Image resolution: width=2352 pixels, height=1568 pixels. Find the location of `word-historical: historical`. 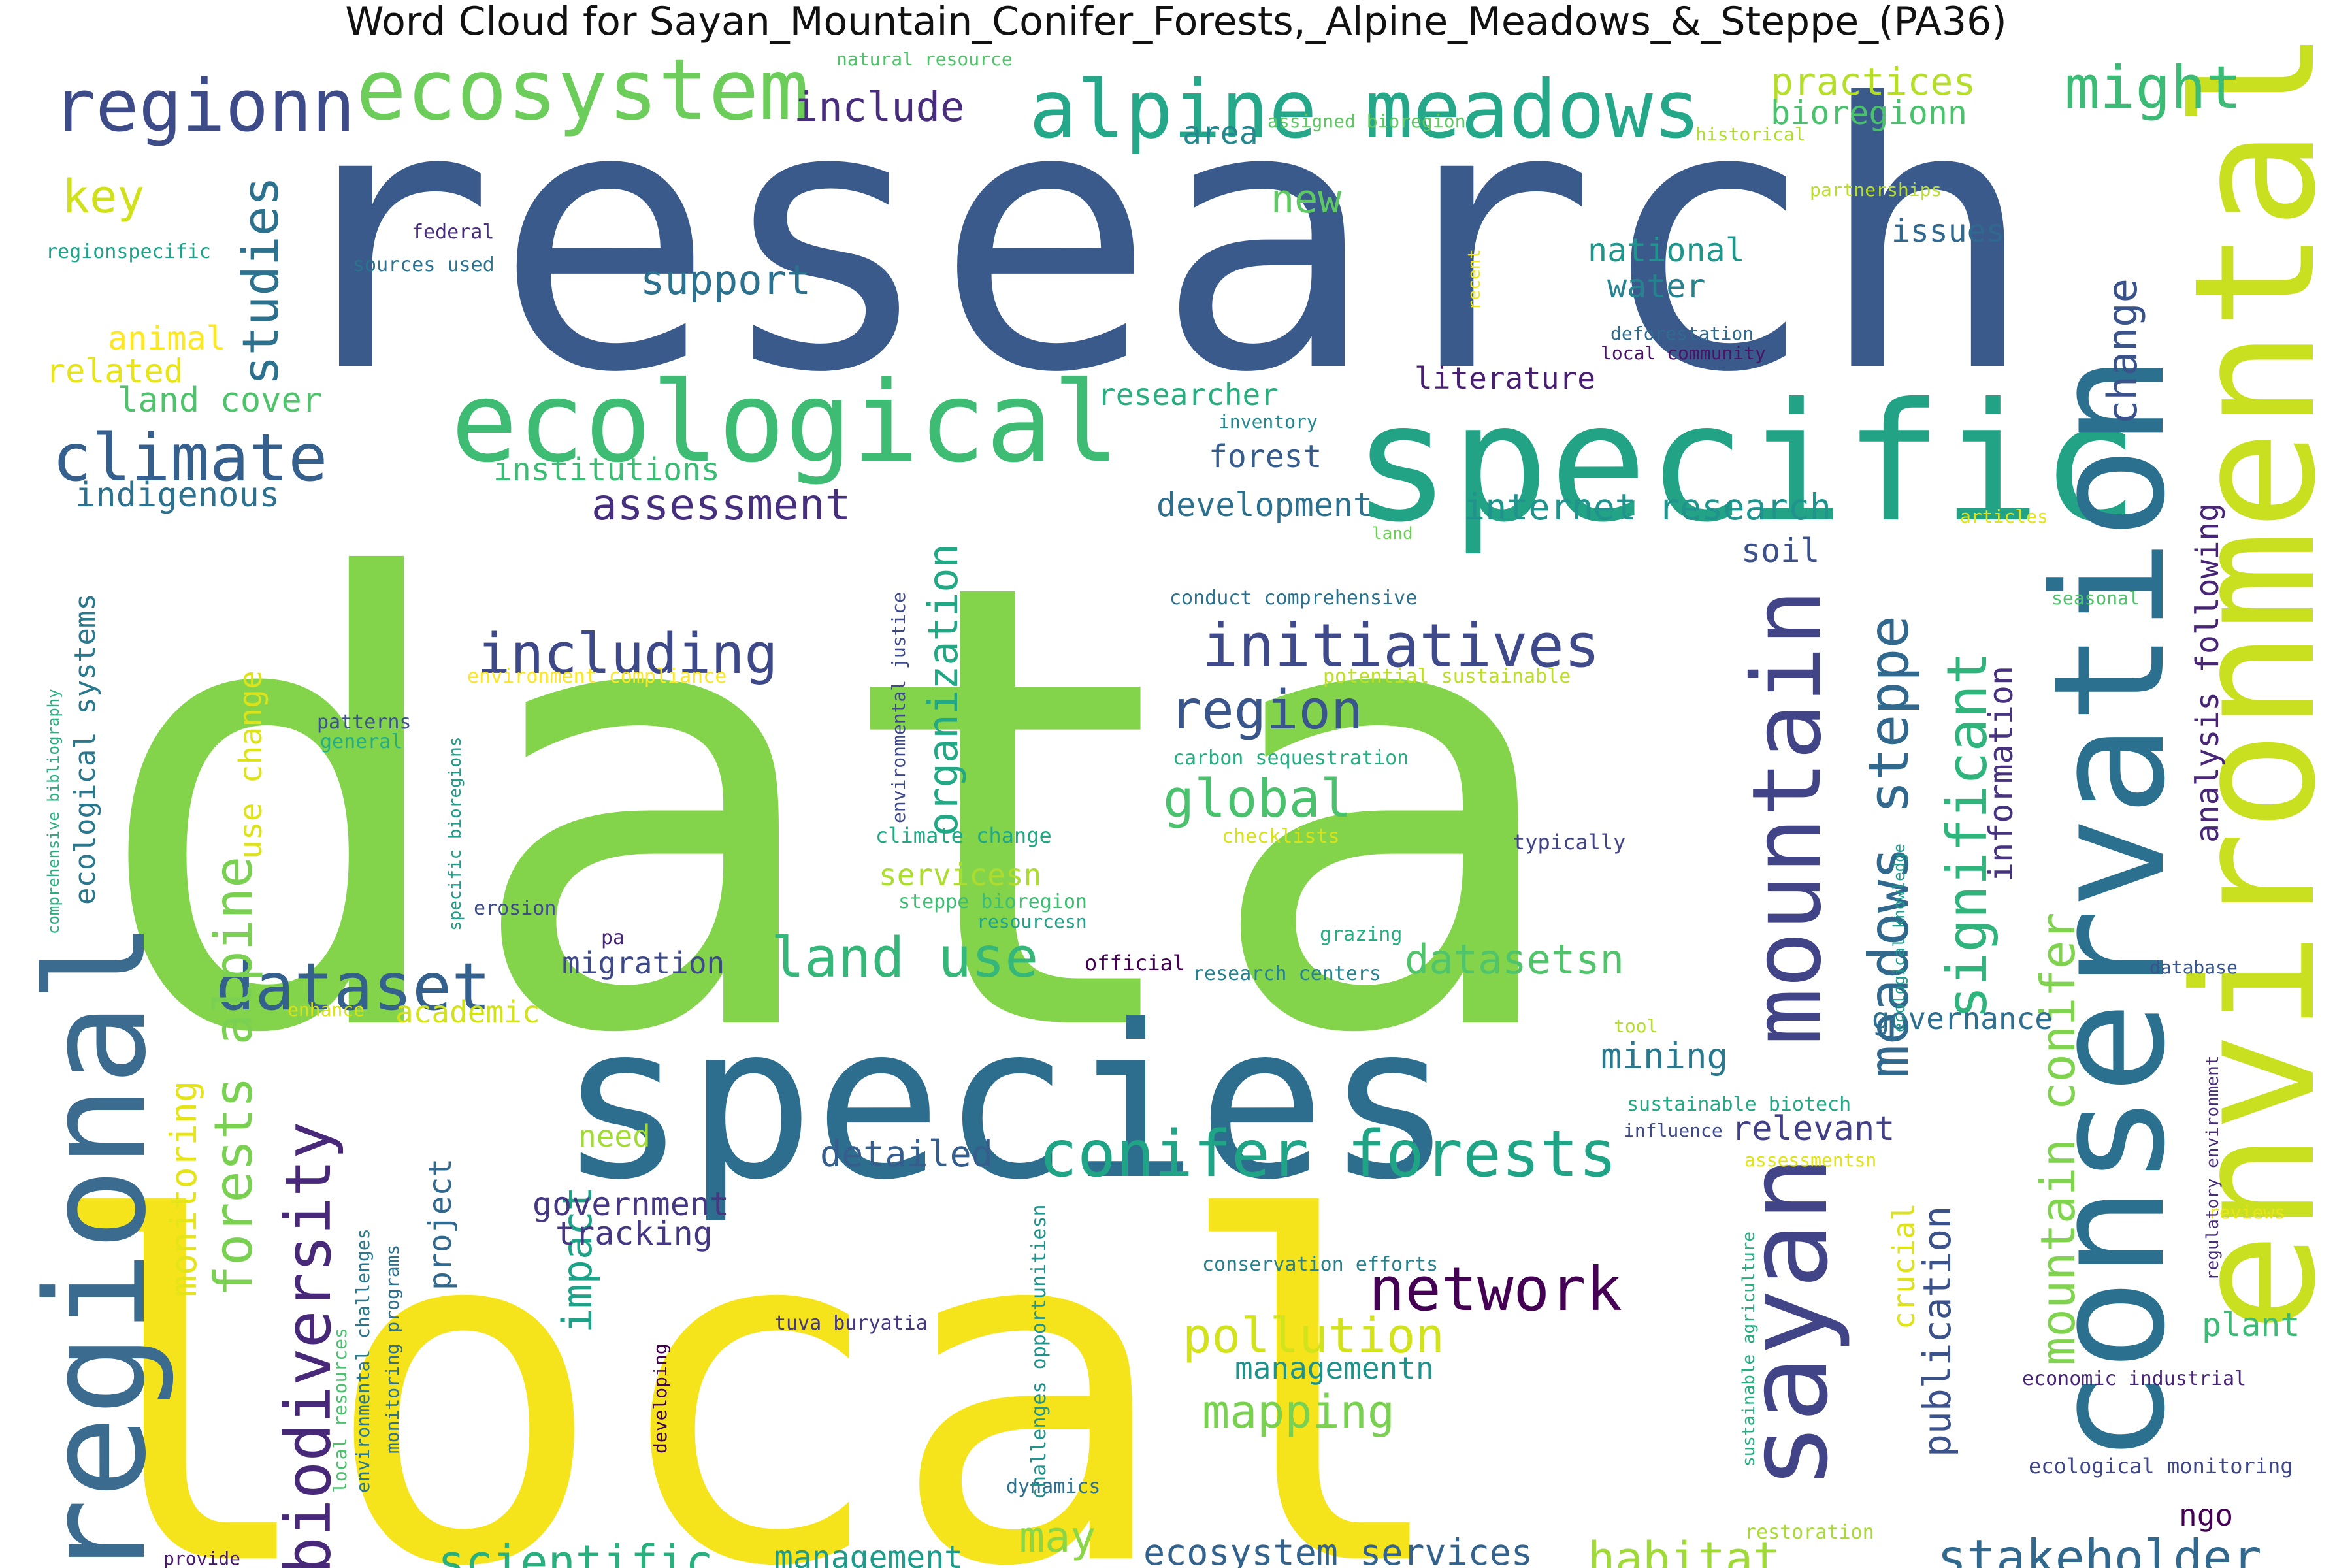

word-historical: historical is located at coordinates (1750, 134).